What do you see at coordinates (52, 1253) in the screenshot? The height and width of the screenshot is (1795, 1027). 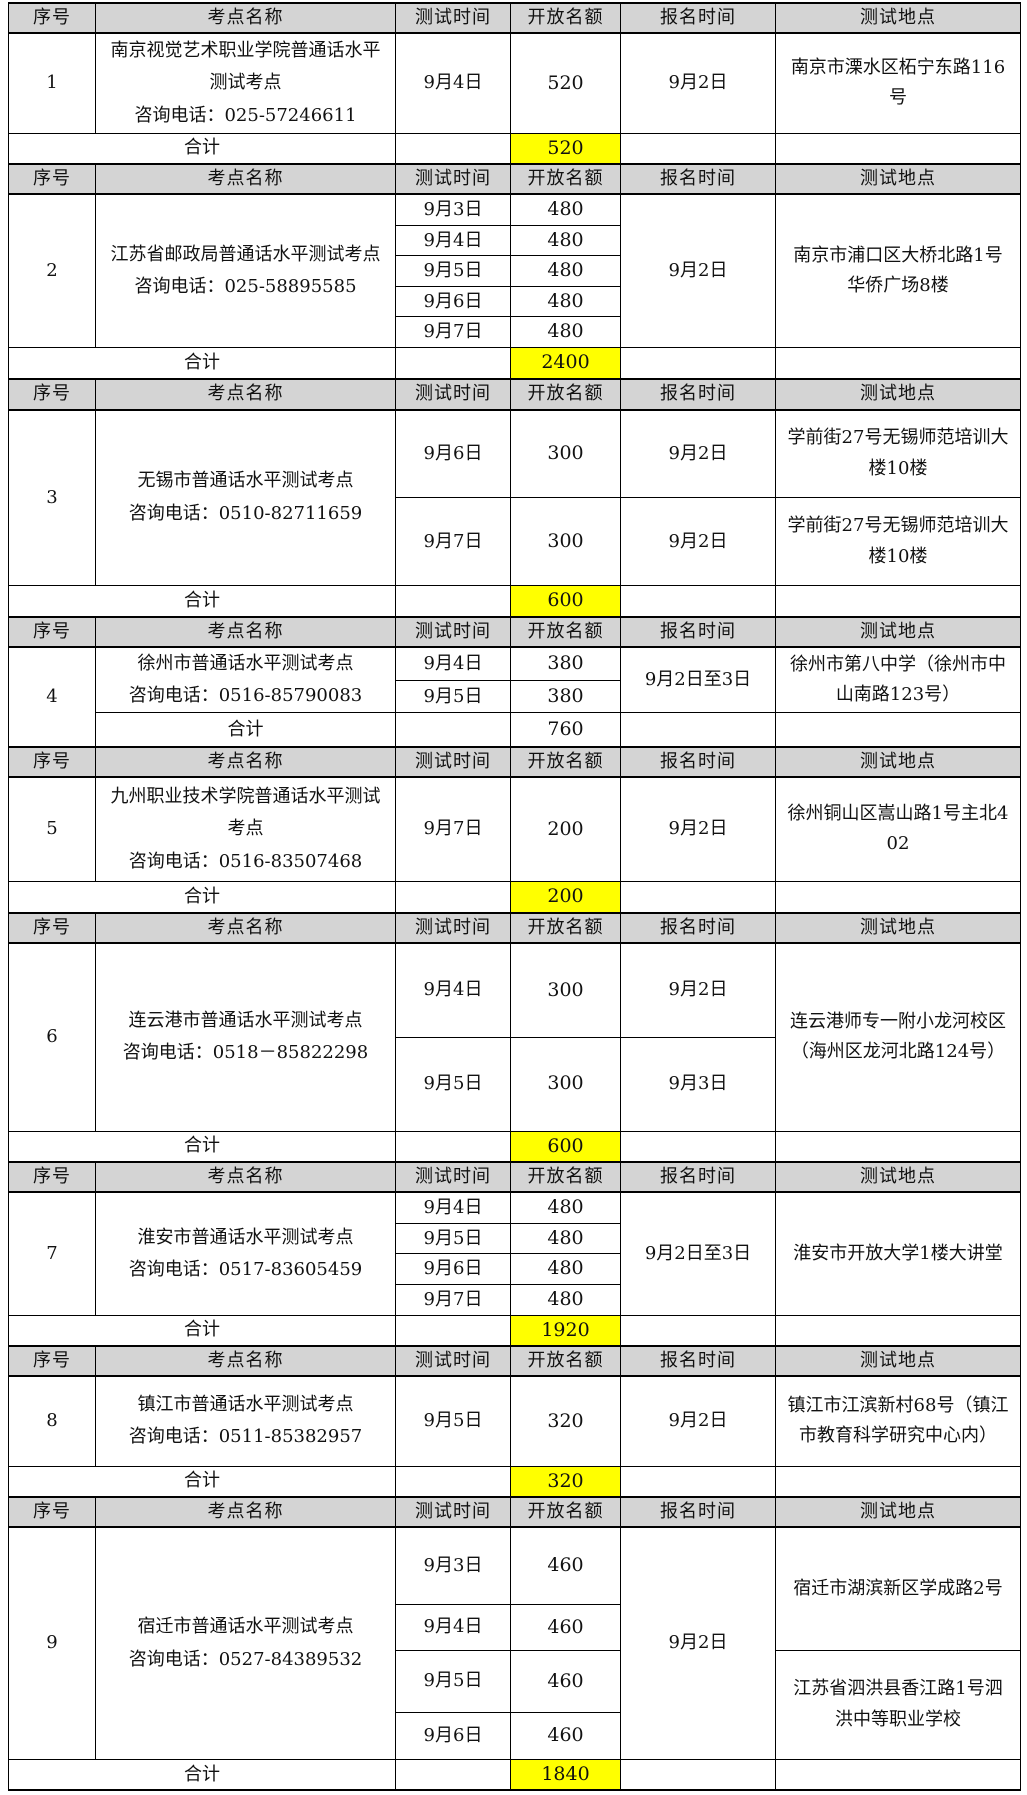 I see `index-cell: 7` at bounding box center [52, 1253].